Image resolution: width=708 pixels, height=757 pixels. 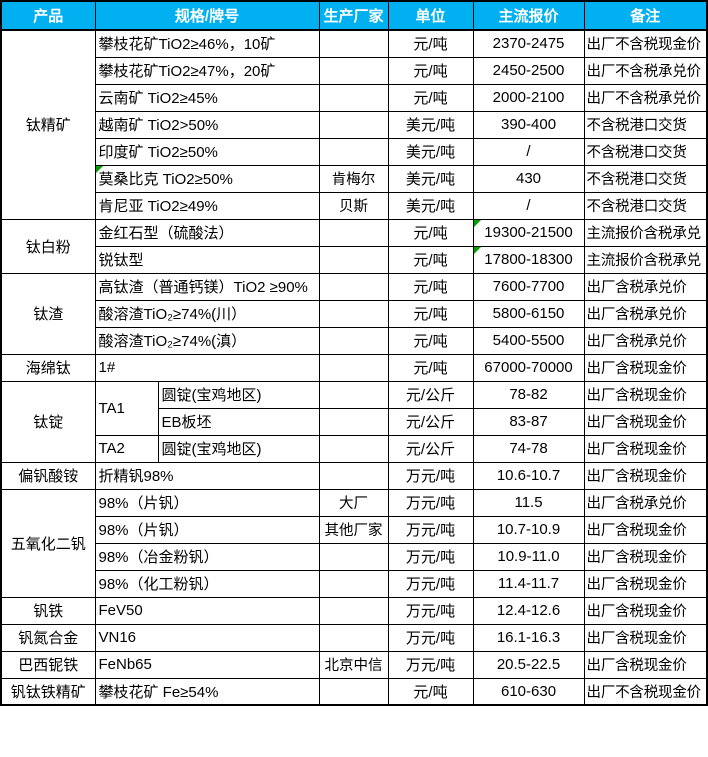 I want to click on cell-price: 78-82, so click(x=528, y=394).